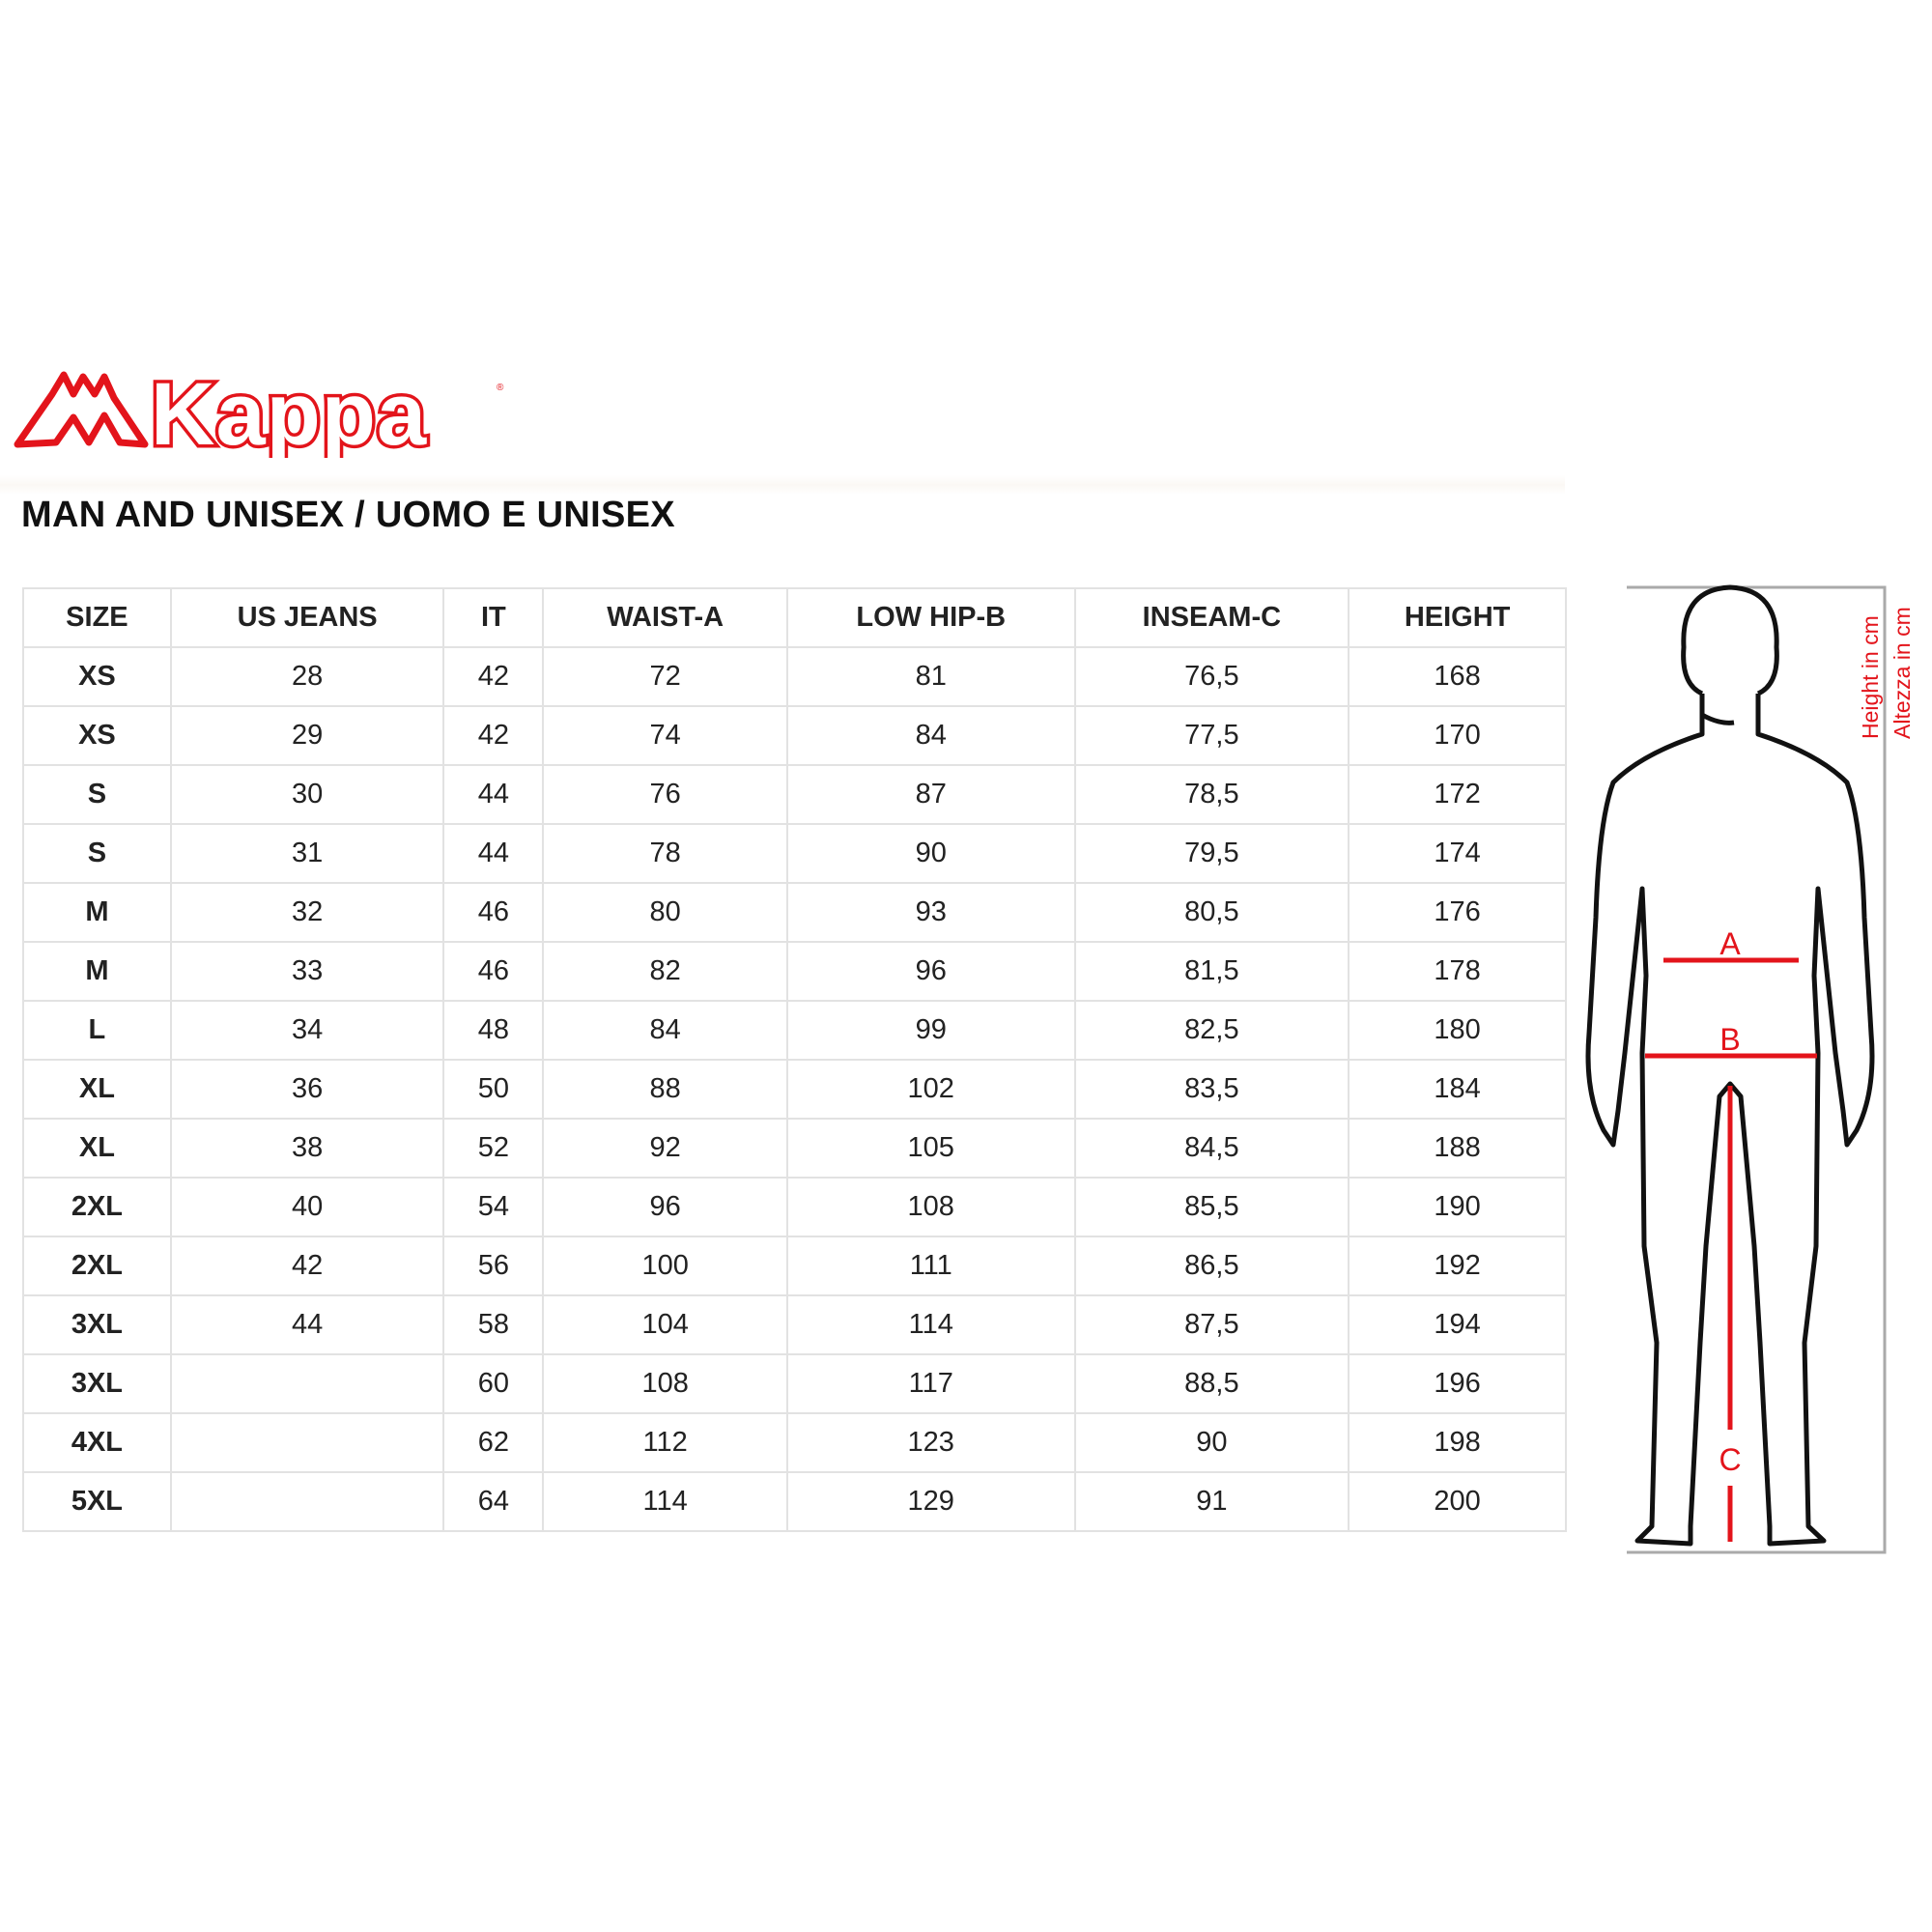 This screenshot has width=1932, height=1932. Describe the element at coordinates (97, 1030) in the screenshot. I see `size-cell: L` at that location.